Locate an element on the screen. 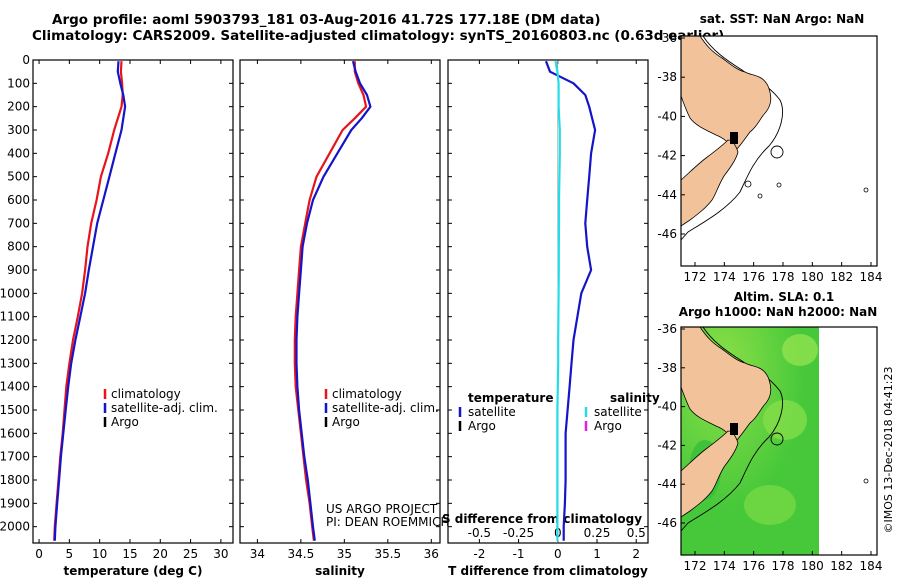 The image size is (900, 580). sst-map-frame is located at coordinates (779, 151).